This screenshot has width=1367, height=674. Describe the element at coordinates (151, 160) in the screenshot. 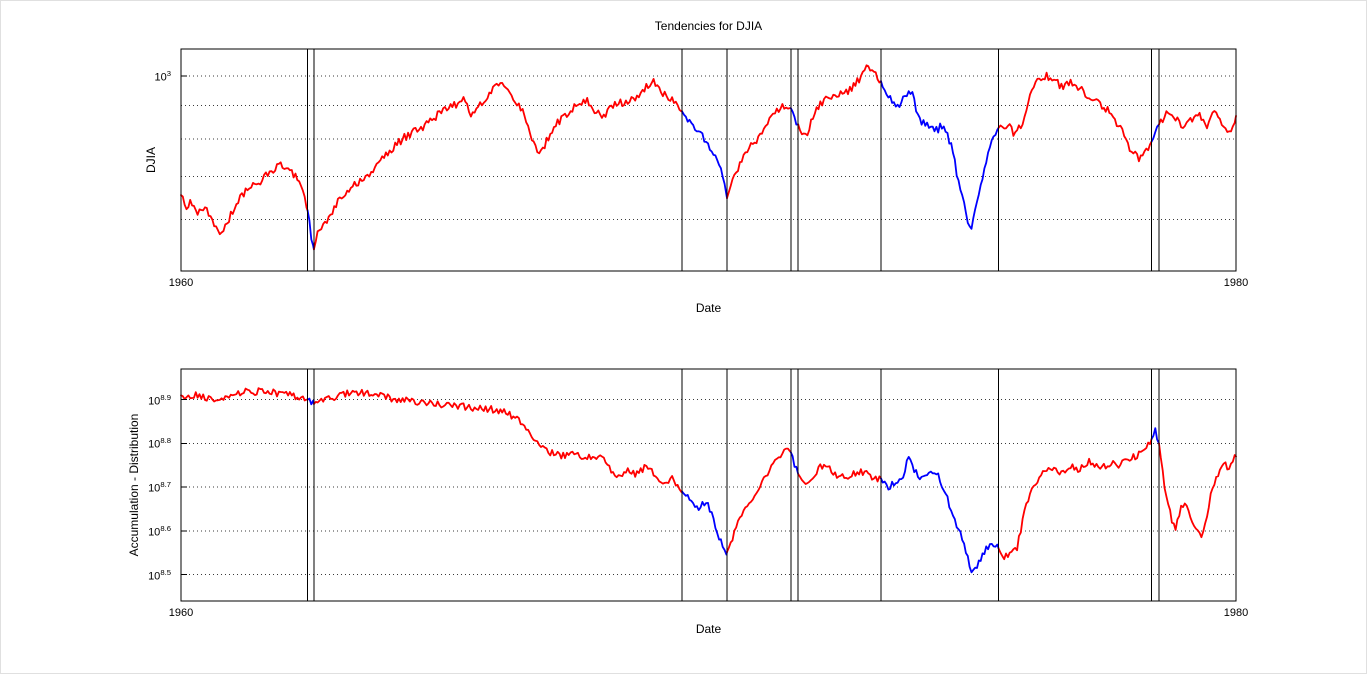

I see `y-axis-label-djia: DJIA` at that location.